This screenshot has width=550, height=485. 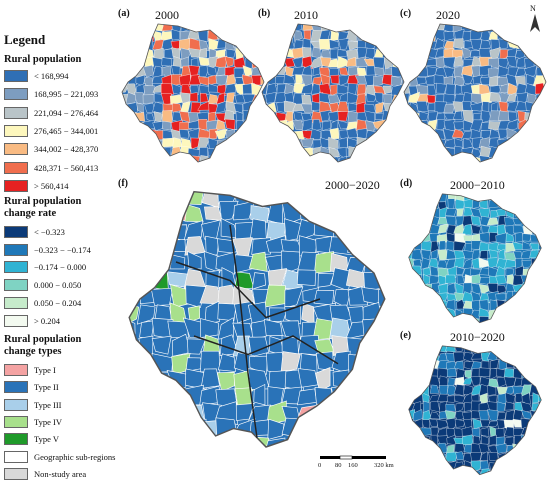 I want to click on change-rate-legend-item: 0.000 − 0.050, so click(x=42, y=285).